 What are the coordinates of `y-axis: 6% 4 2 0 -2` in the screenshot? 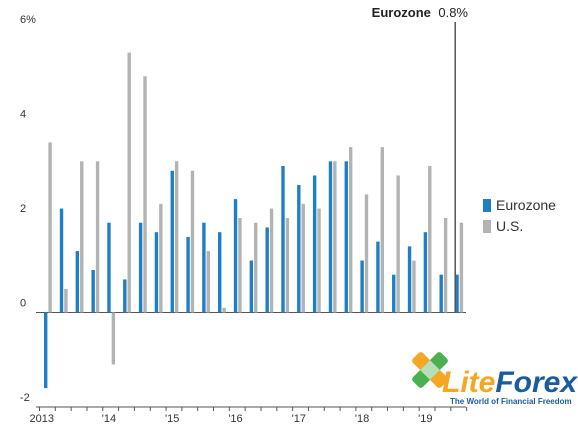 It's located at (28, 209).